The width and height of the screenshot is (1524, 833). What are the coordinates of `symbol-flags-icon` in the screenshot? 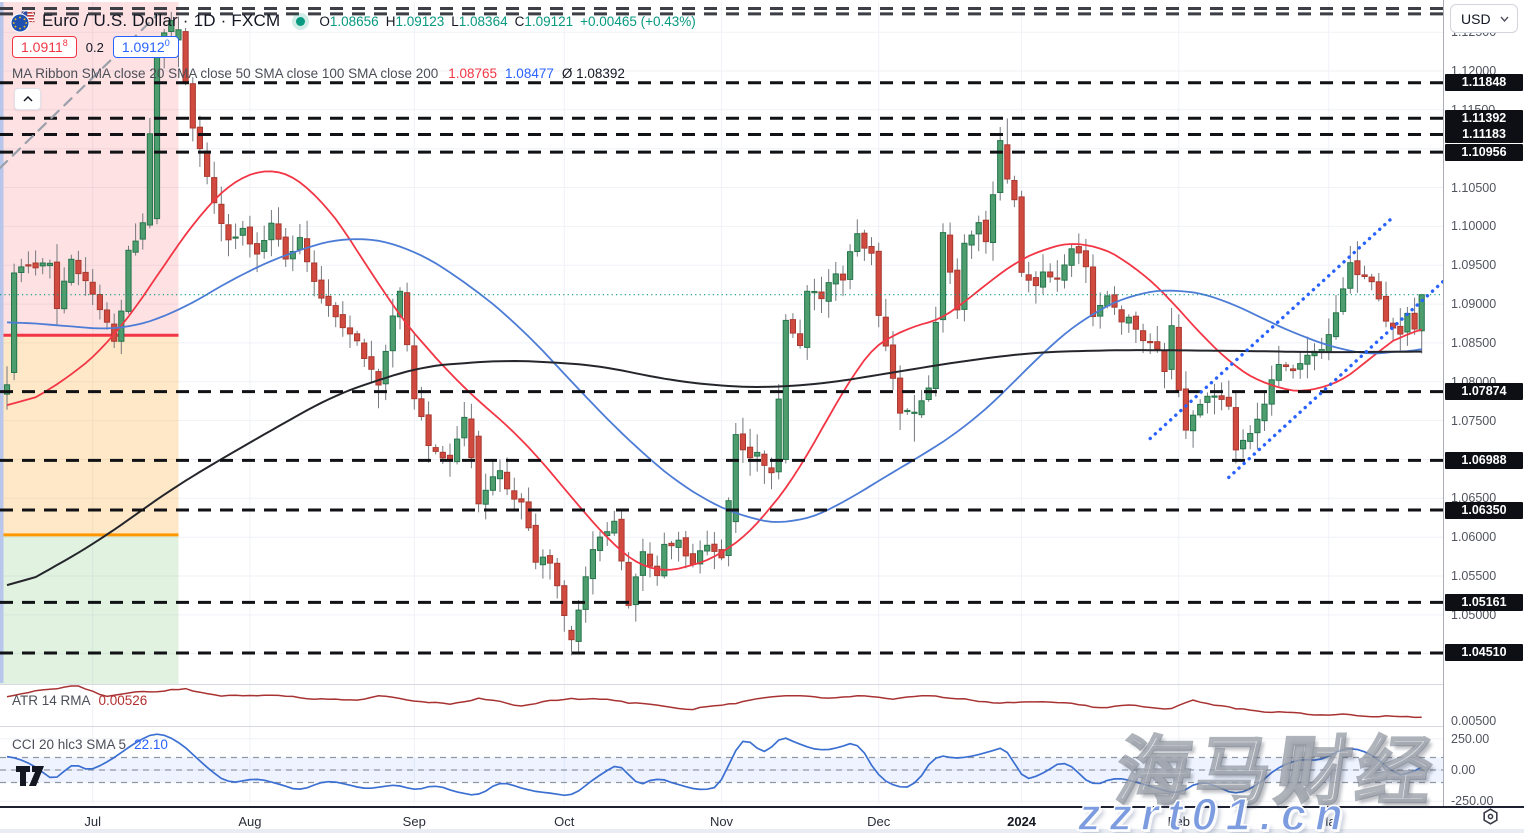 It's located at (22, 21).